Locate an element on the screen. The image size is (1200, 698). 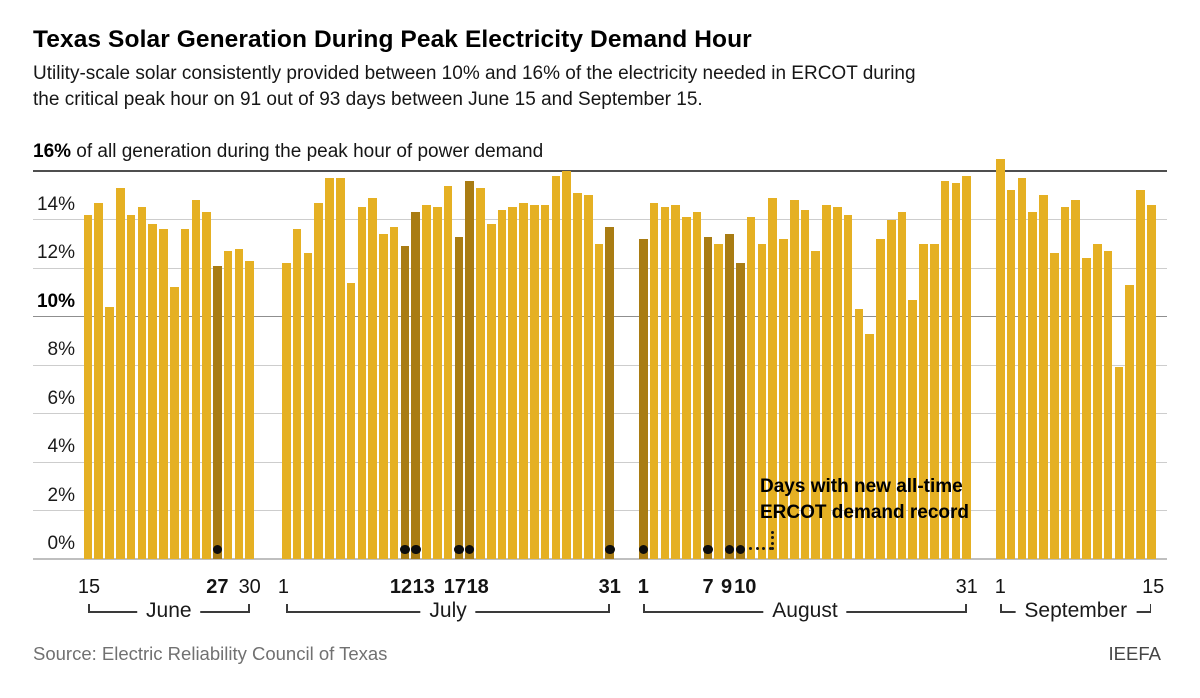
day-label-july-12: 12 is located at coordinates (401, 587).